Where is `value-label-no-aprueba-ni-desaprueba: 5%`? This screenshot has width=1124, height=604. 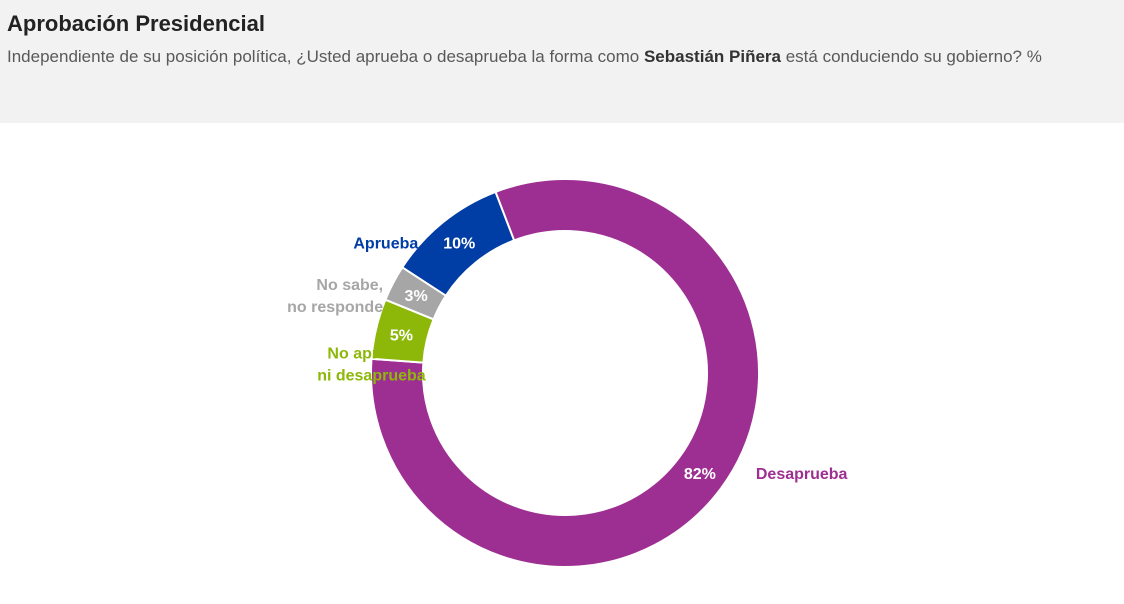
value-label-no-aprueba-ni-desaprueba: 5% is located at coordinates (401, 336).